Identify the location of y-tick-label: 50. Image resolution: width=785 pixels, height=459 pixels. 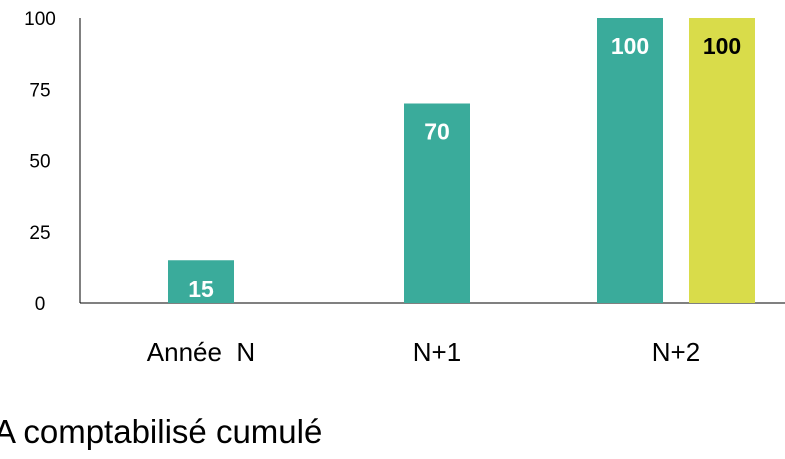
(39, 162).